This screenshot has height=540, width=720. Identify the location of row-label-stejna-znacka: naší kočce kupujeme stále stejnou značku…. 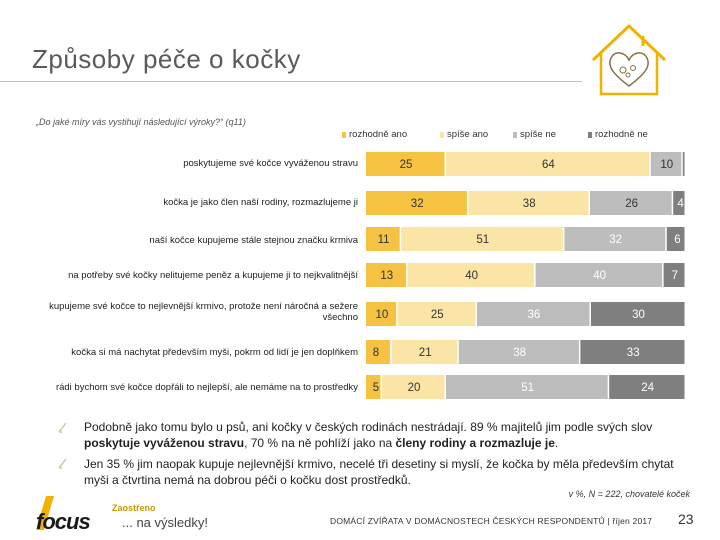
(253, 240).